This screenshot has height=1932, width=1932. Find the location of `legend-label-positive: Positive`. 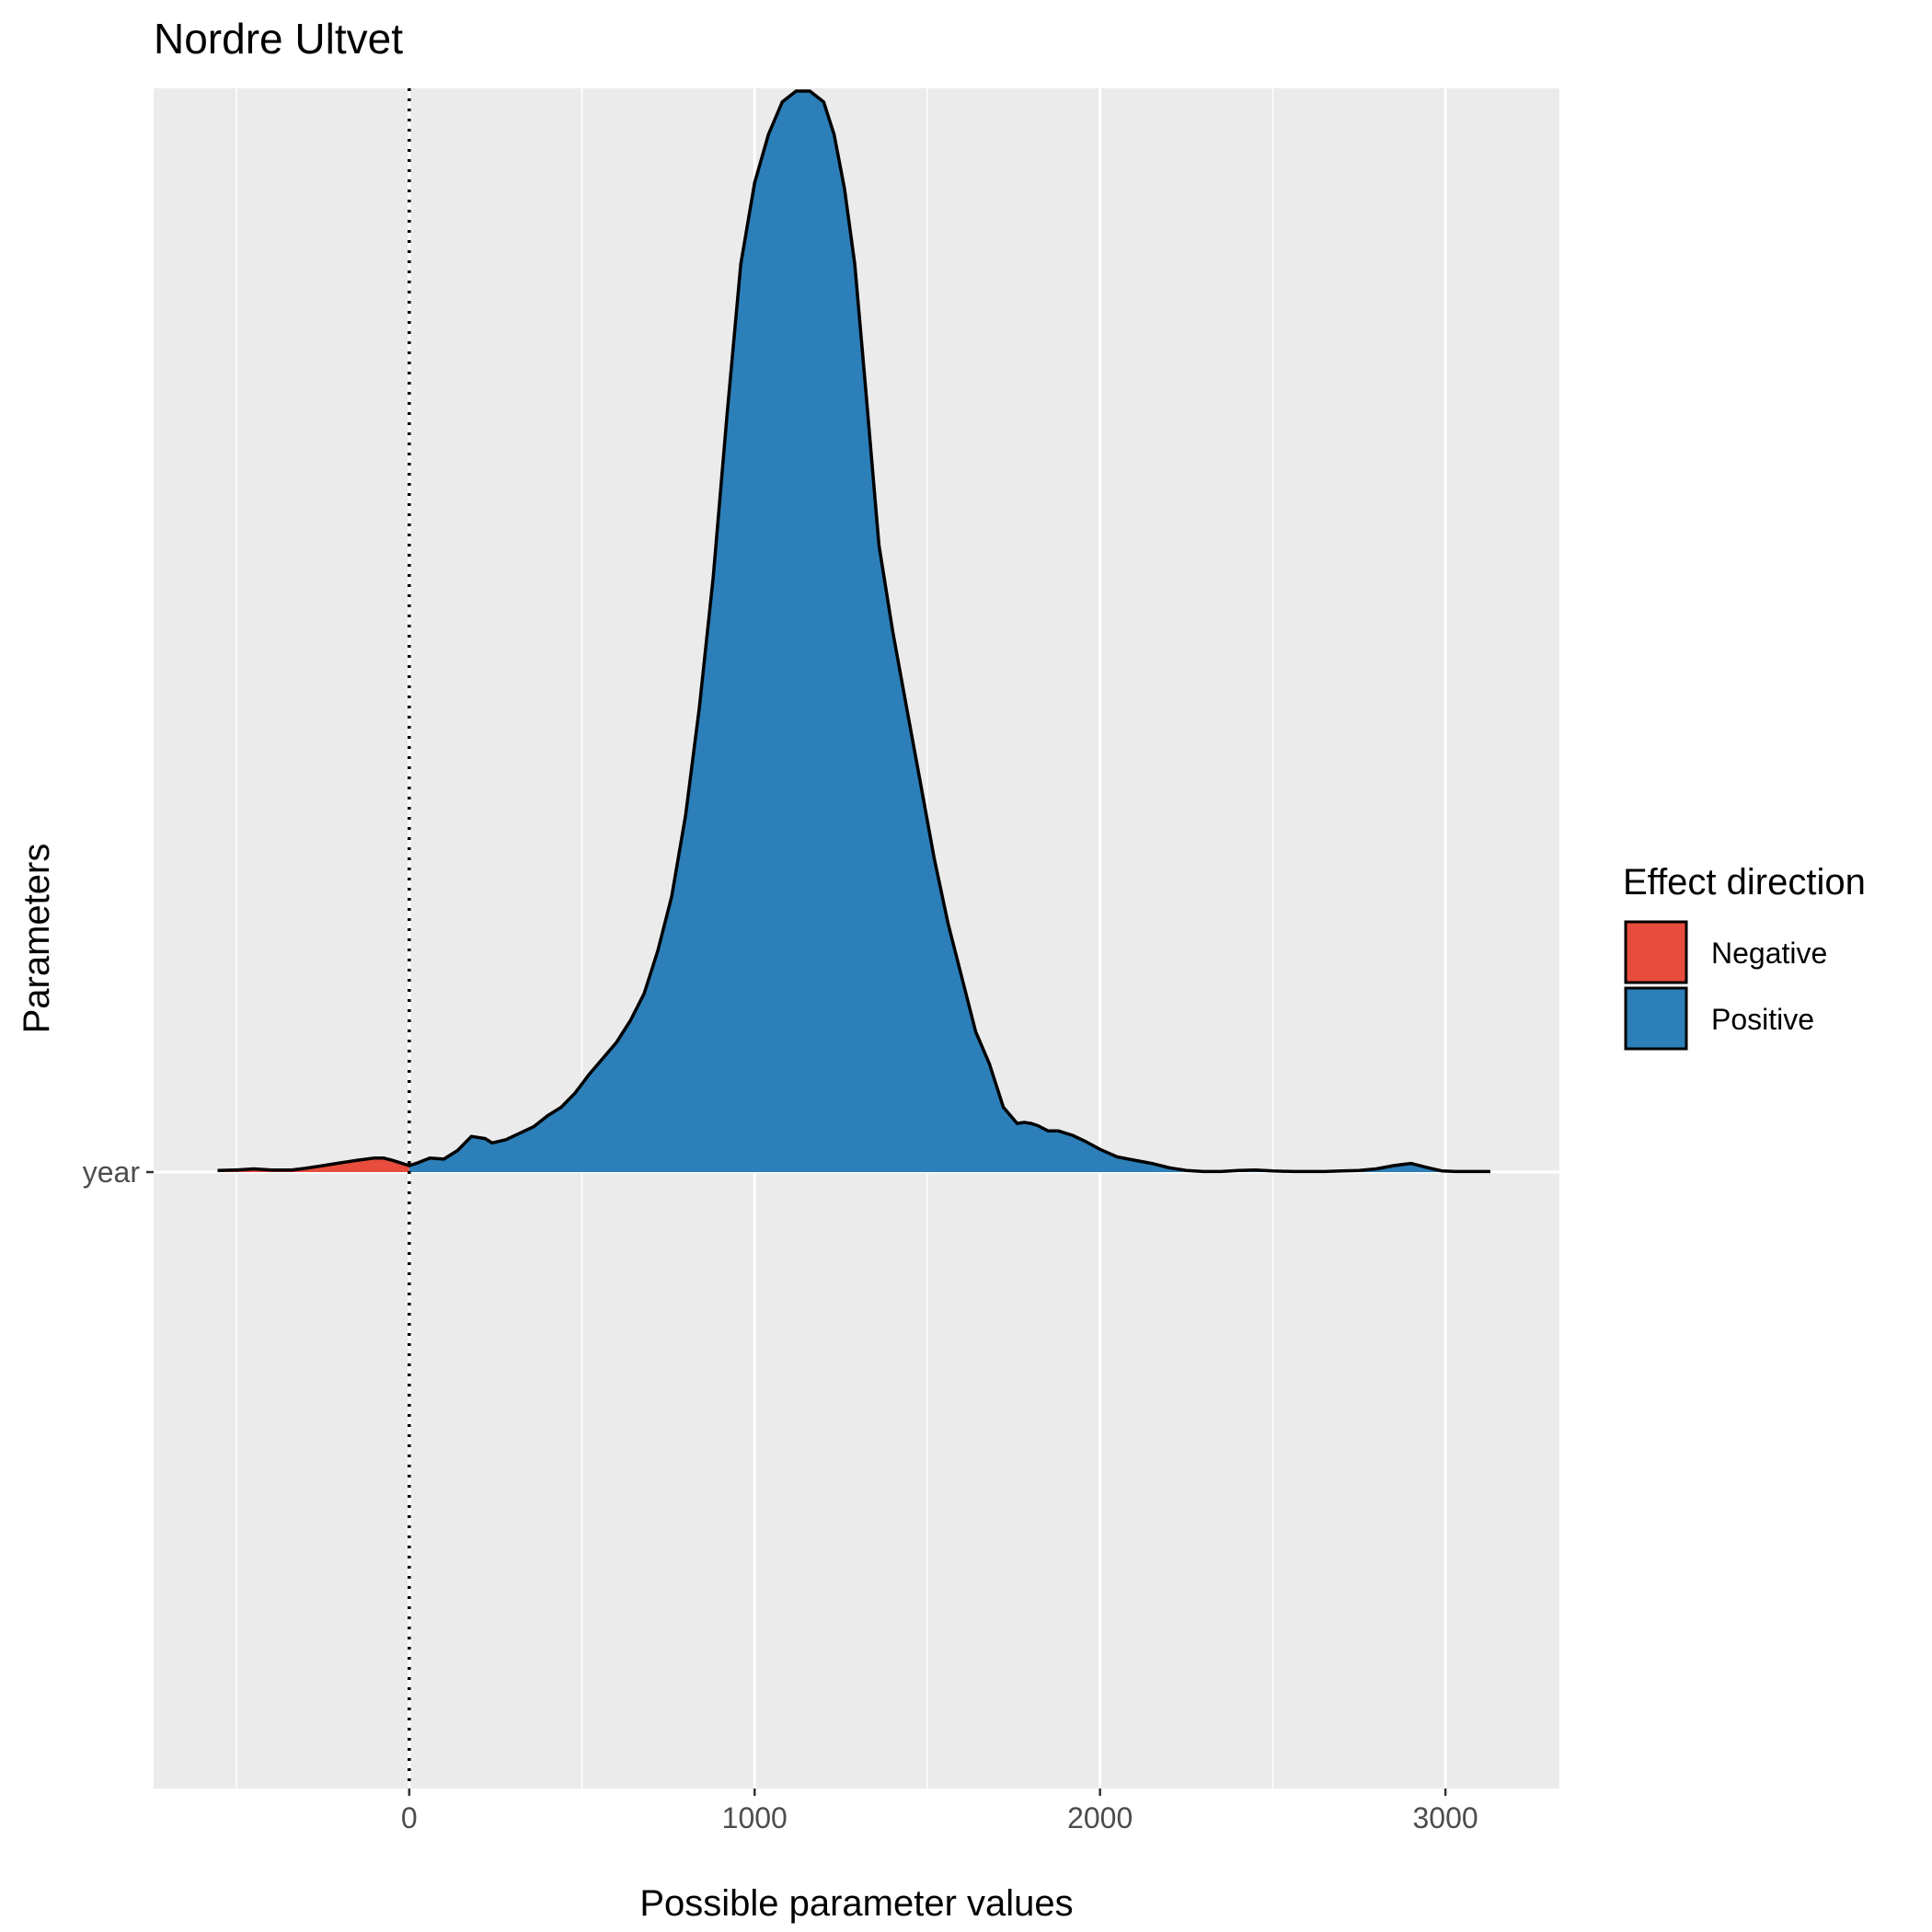

legend-label-positive: Positive is located at coordinates (1762, 1020).